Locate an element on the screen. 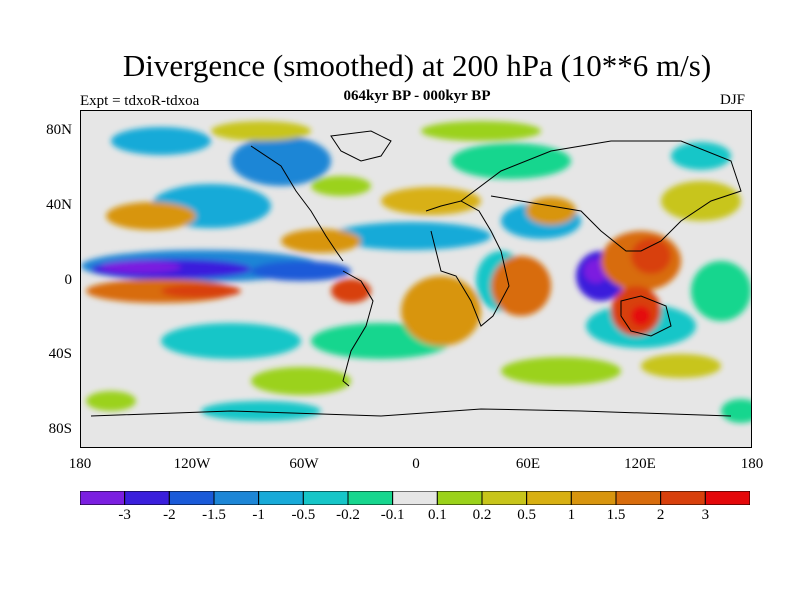 Image resolution: width=800 pixels, height=600 pixels. colorbar-label: 0.5 is located at coordinates (527, 515).